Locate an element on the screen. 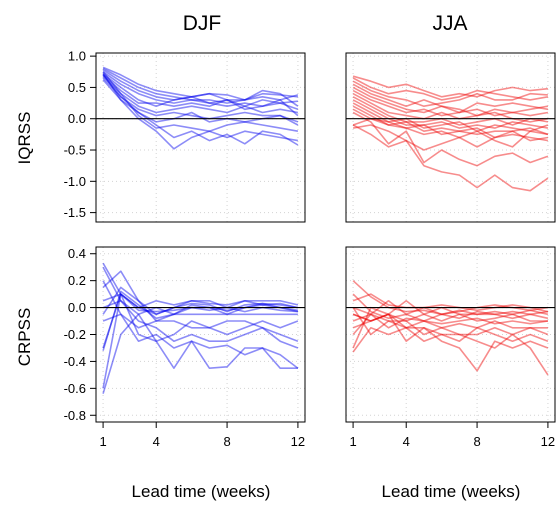 The image size is (558, 508). column-title-jja: JJA is located at coordinates (449, 23).